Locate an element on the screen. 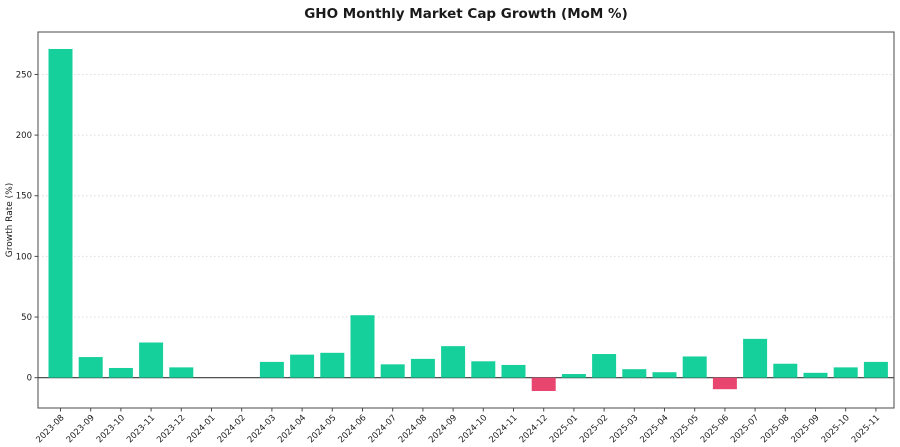 Image resolution: width=900 pixels, height=447 pixels. y-tick-label: 0 is located at coordinates (29, 379).